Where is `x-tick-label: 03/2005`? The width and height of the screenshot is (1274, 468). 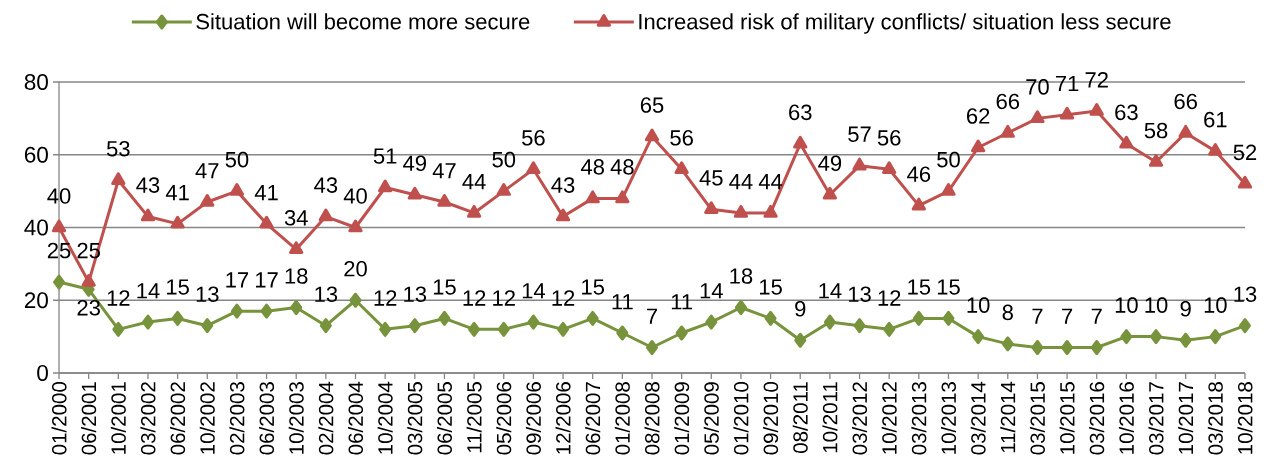 x-tick-label: 03/2005 is located at coordinates (415, 418).